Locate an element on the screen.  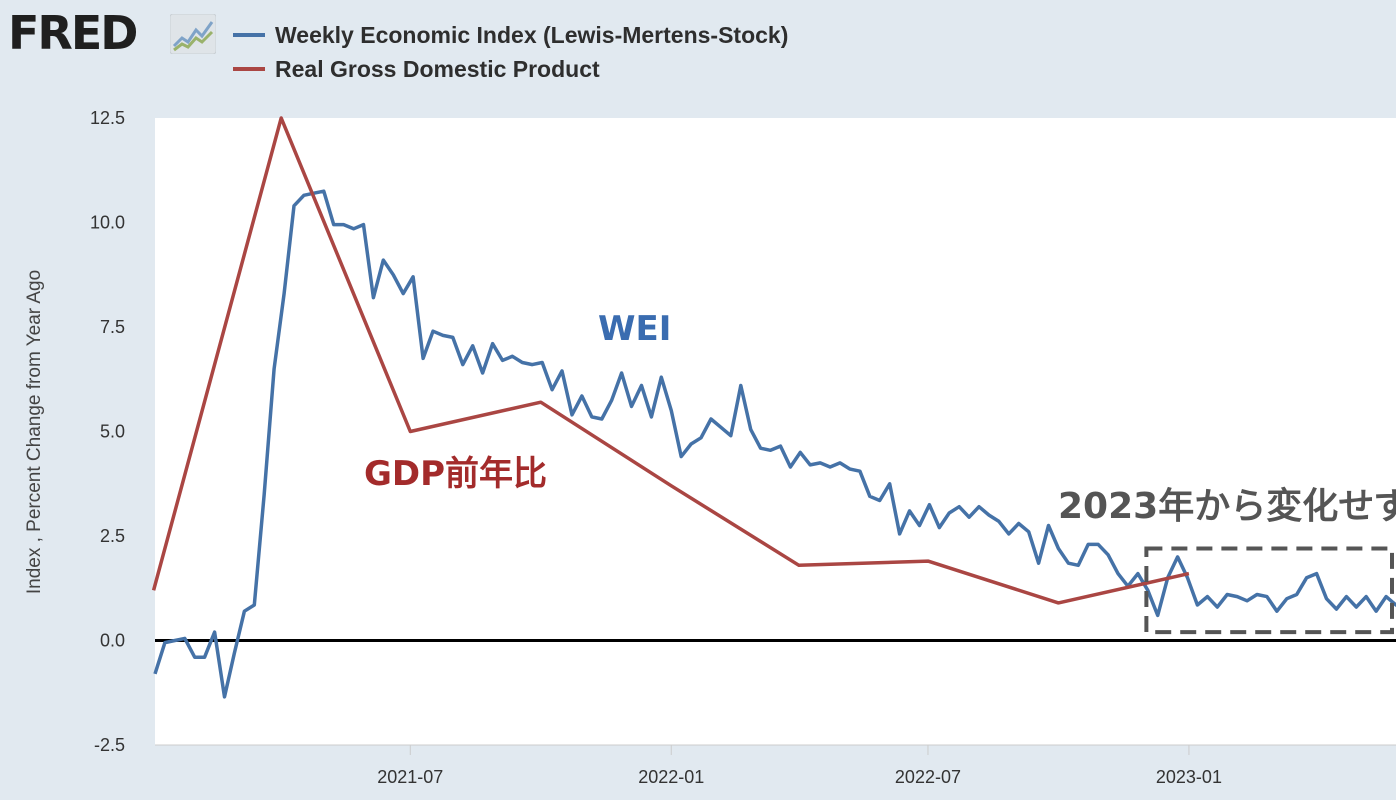
y-tick-label: 5.0 is located at coordinates (112, 432).